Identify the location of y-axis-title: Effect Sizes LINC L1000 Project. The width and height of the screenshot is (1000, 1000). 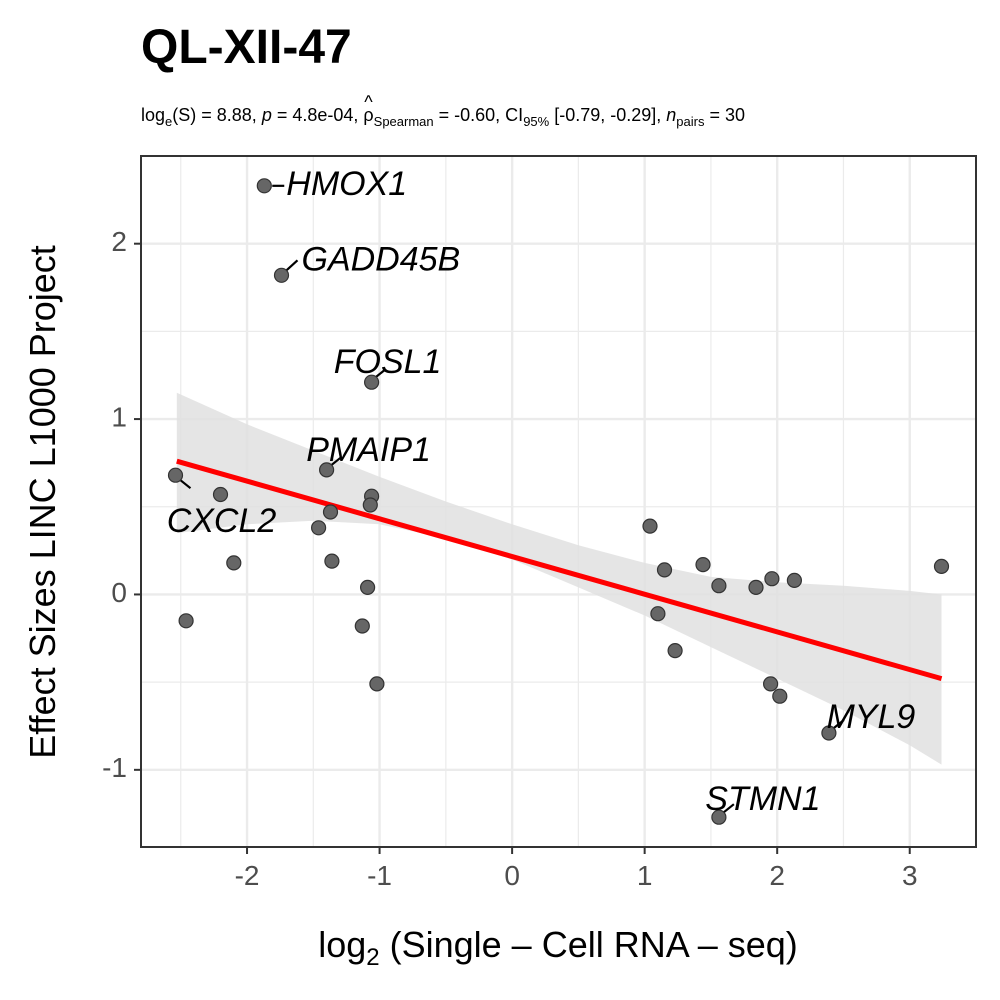
(42, 502).